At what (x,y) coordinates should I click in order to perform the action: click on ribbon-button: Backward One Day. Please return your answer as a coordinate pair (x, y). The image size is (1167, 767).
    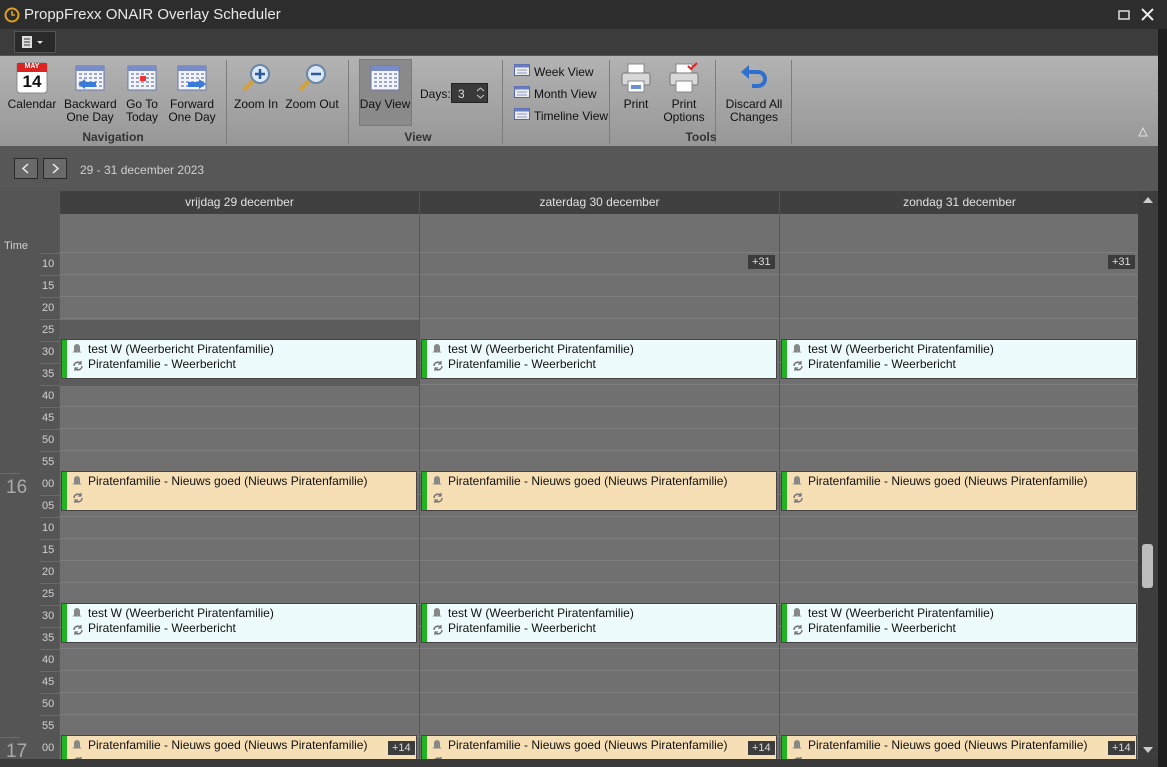
    Looking at the image, I should click on (90, 110).